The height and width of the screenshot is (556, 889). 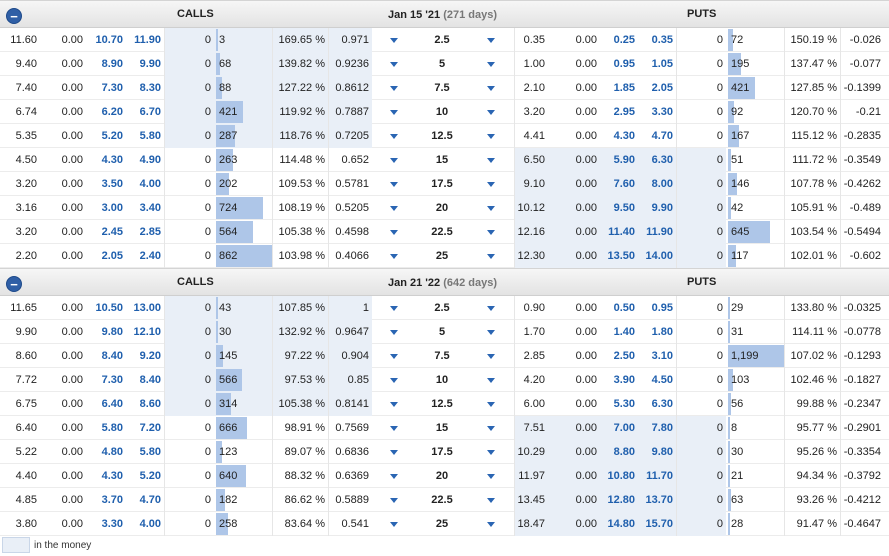 I want to click on put-ask: 0.95, so click(x=662, y=308).